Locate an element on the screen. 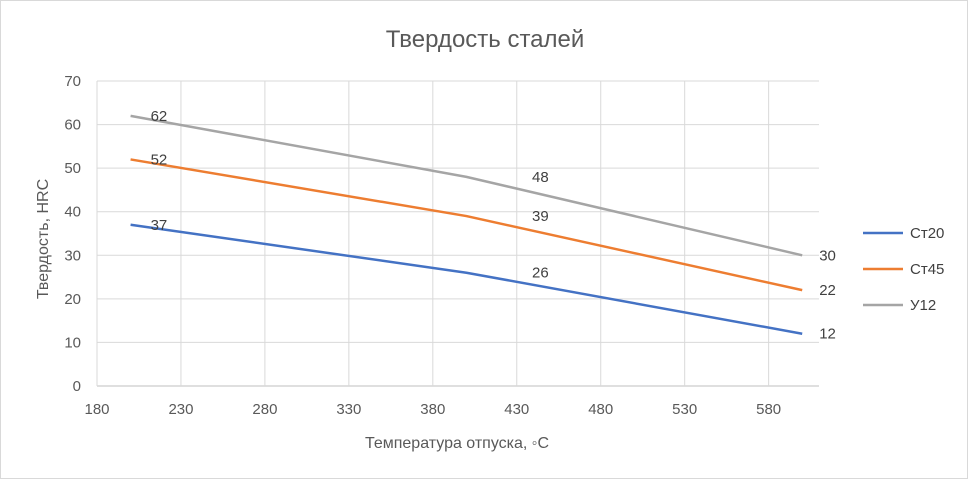 The image size is (968, 480). y-axis-ticks: 0 10 20 30 40 50 60 70 is located at coordinates (72, 234).